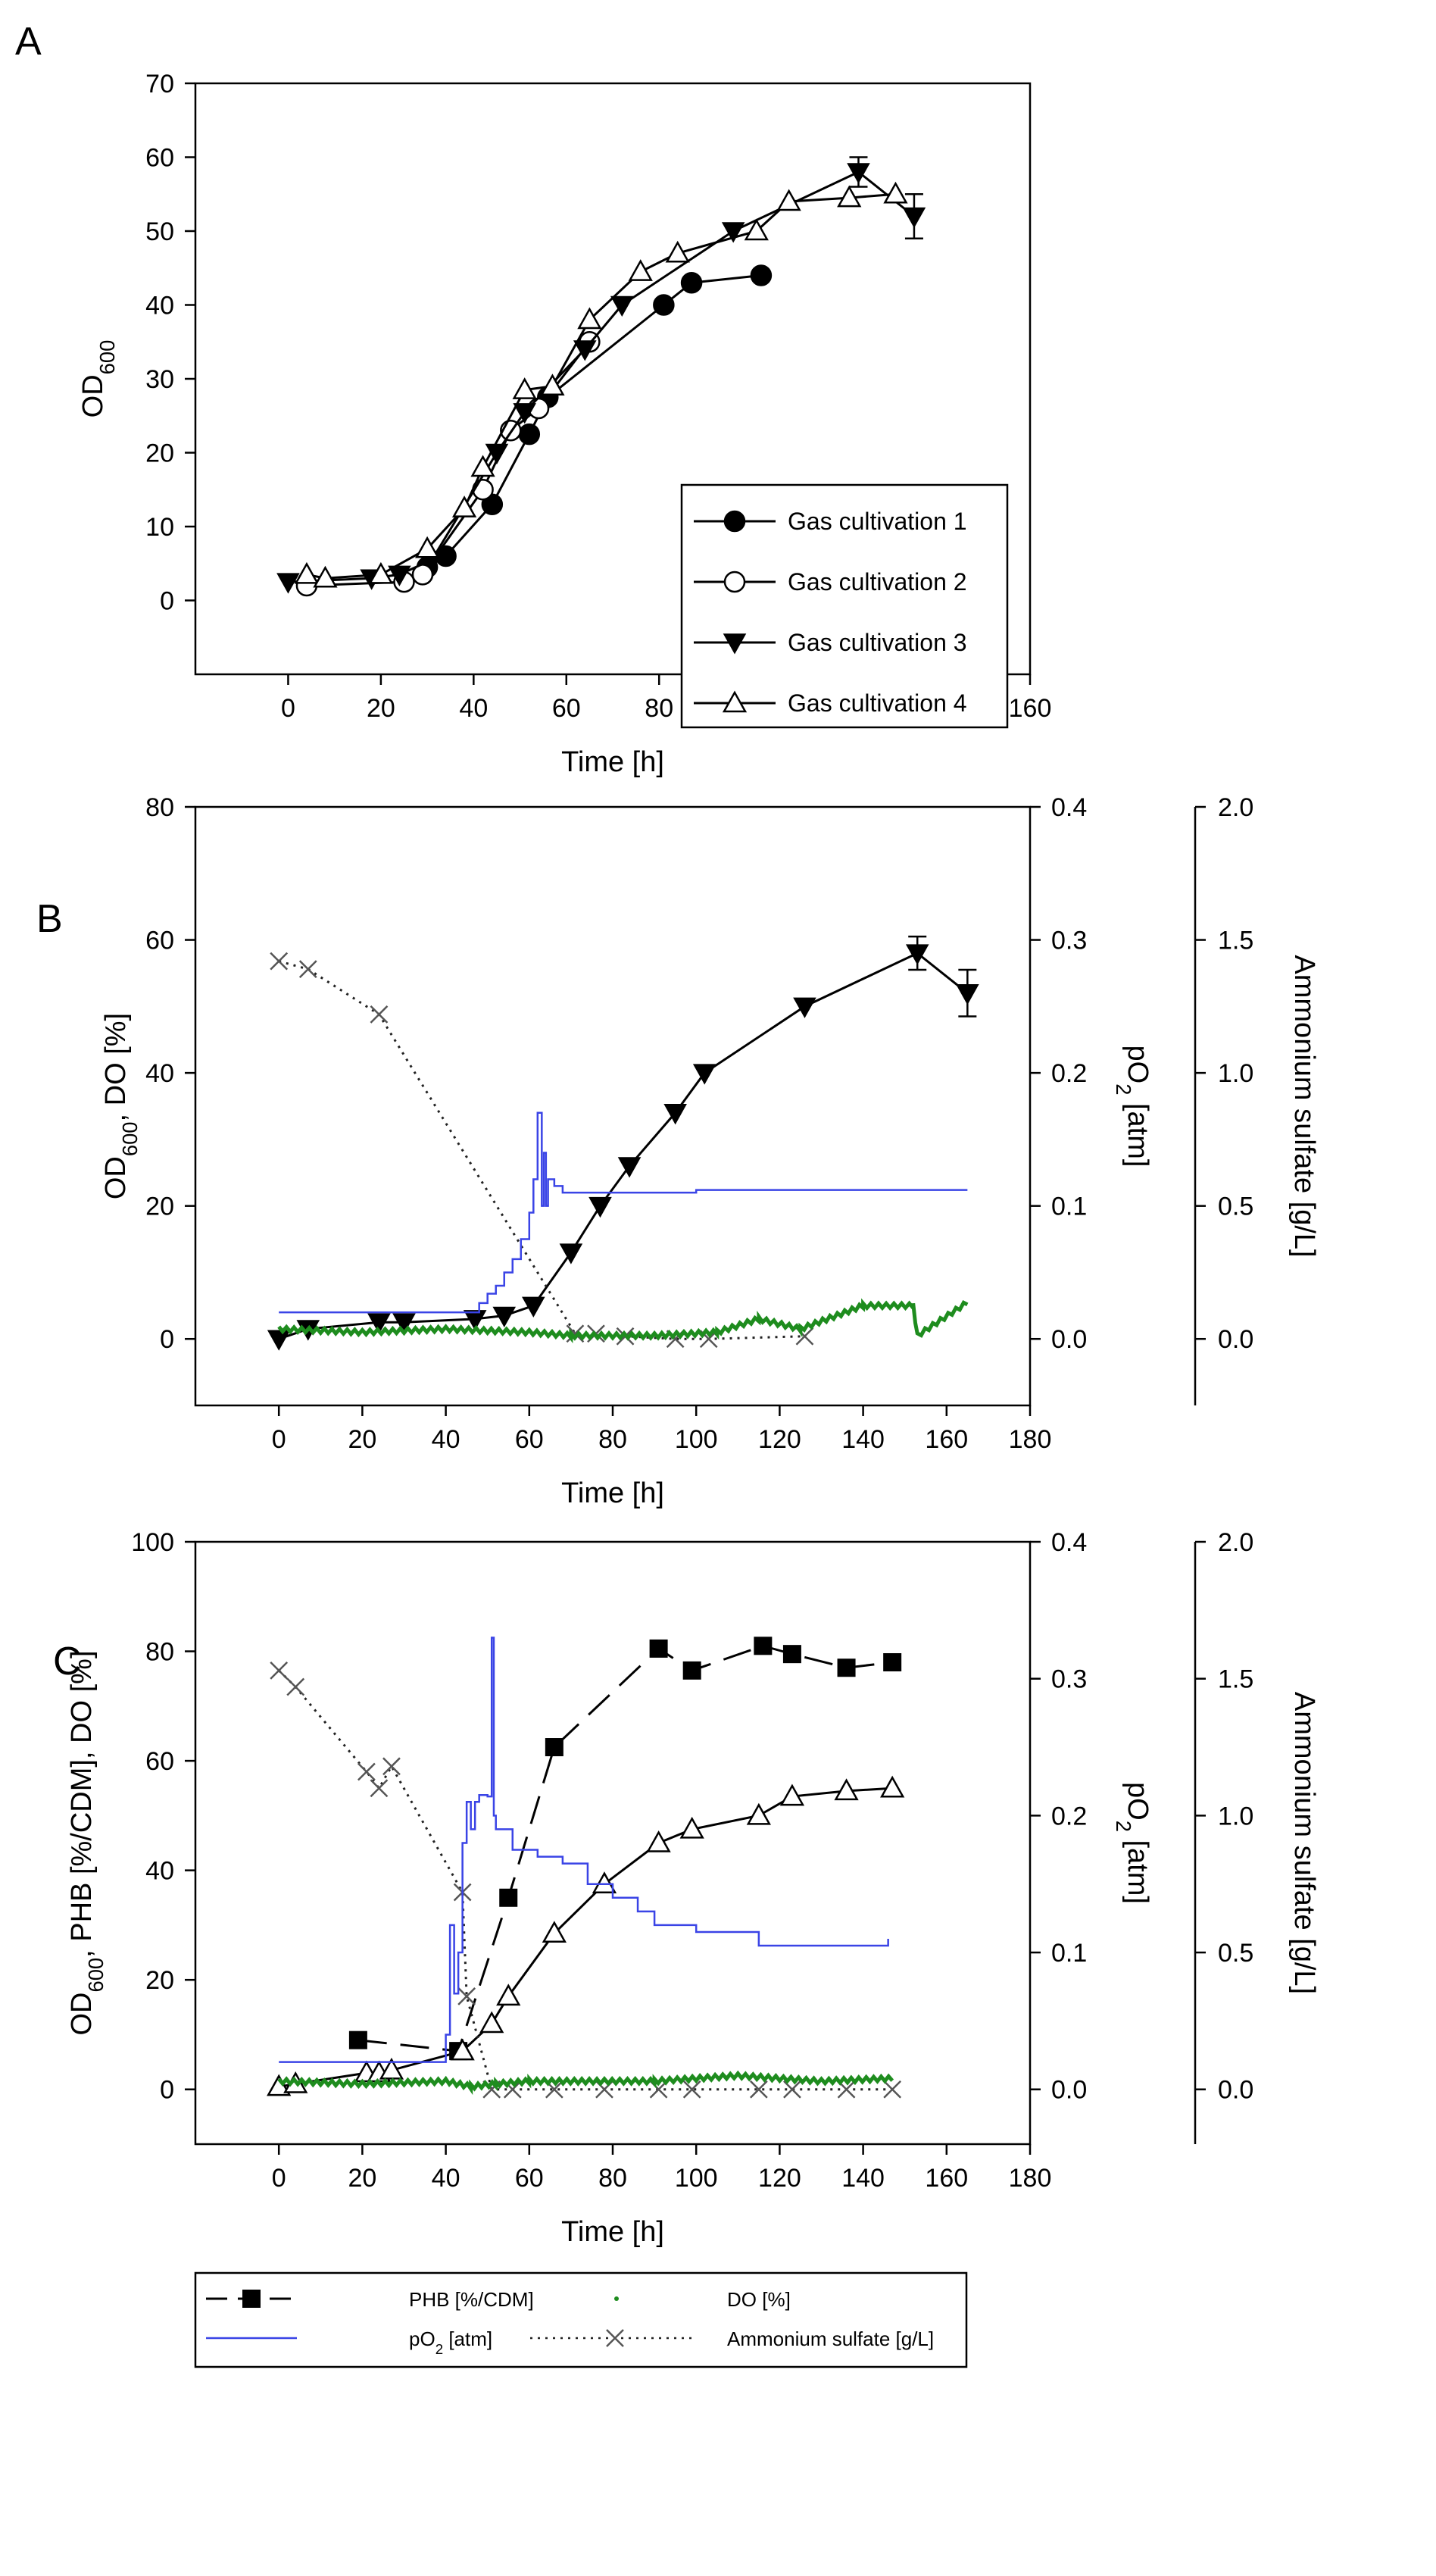 The width and height of the screenshot is (1436, 2576). I want to click on plot-frame, so click(613, 1843).